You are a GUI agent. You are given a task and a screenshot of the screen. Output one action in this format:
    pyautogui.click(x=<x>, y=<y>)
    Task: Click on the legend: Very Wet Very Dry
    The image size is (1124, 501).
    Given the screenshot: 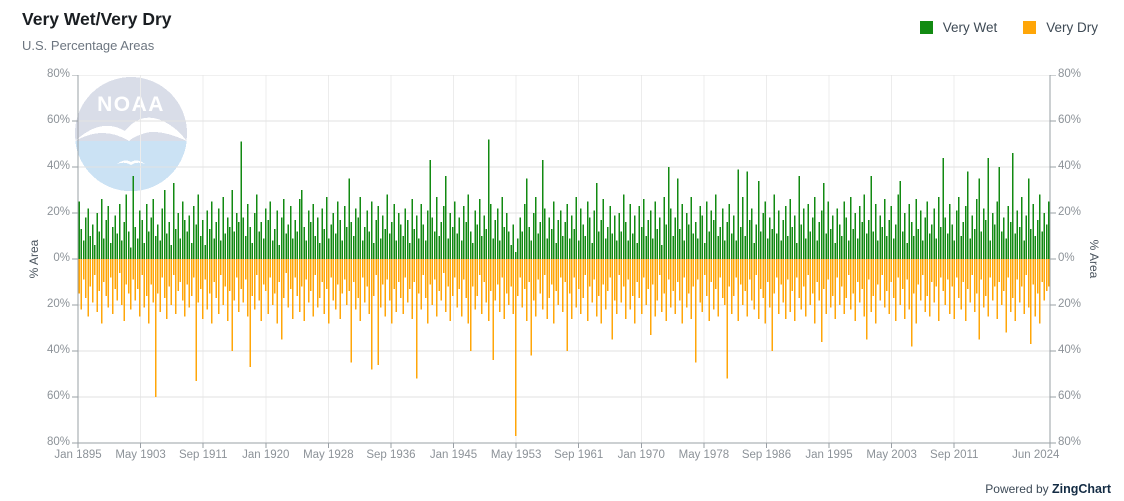 What is the action you would take?
    pyautogui.click(x=1008, y=27)
    